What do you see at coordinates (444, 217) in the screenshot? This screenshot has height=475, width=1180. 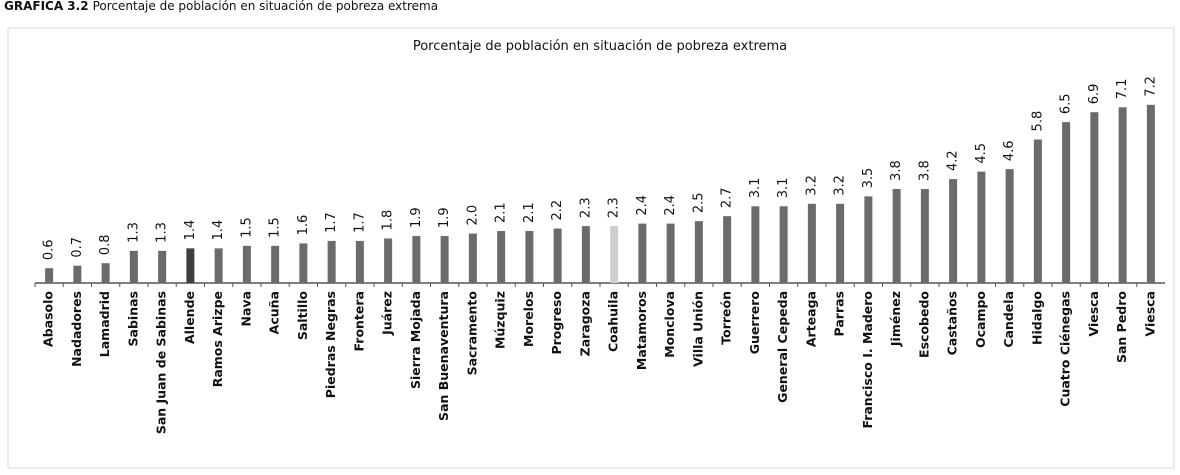 I see `value-label: 1.9` at bounding box center [444, 217].